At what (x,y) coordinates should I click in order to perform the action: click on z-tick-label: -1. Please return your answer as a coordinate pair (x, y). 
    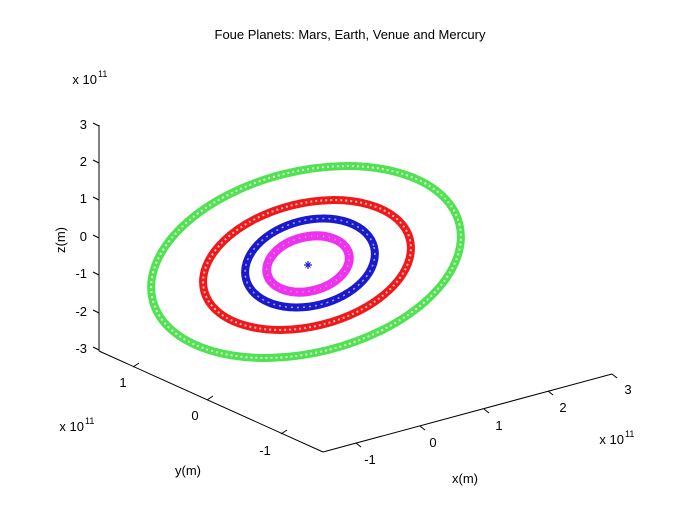
    Looking at the image, I should click on (81, 273).